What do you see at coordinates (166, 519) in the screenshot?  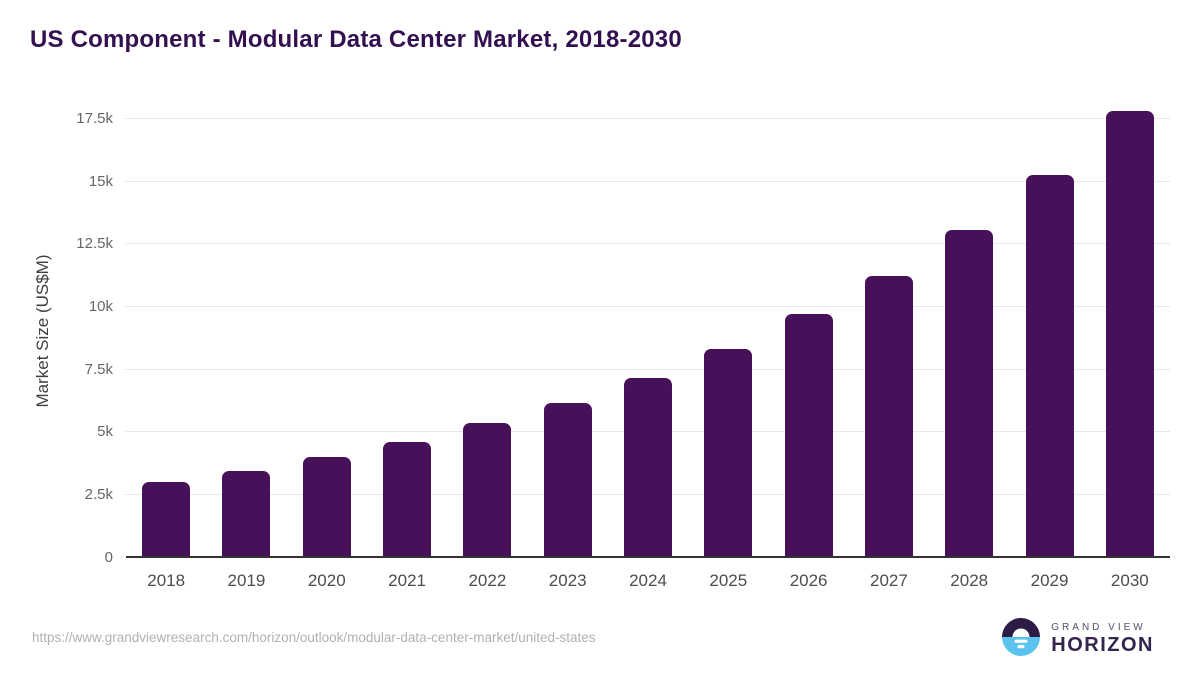 I see `bar-2018` at bounding box center [166, 519].